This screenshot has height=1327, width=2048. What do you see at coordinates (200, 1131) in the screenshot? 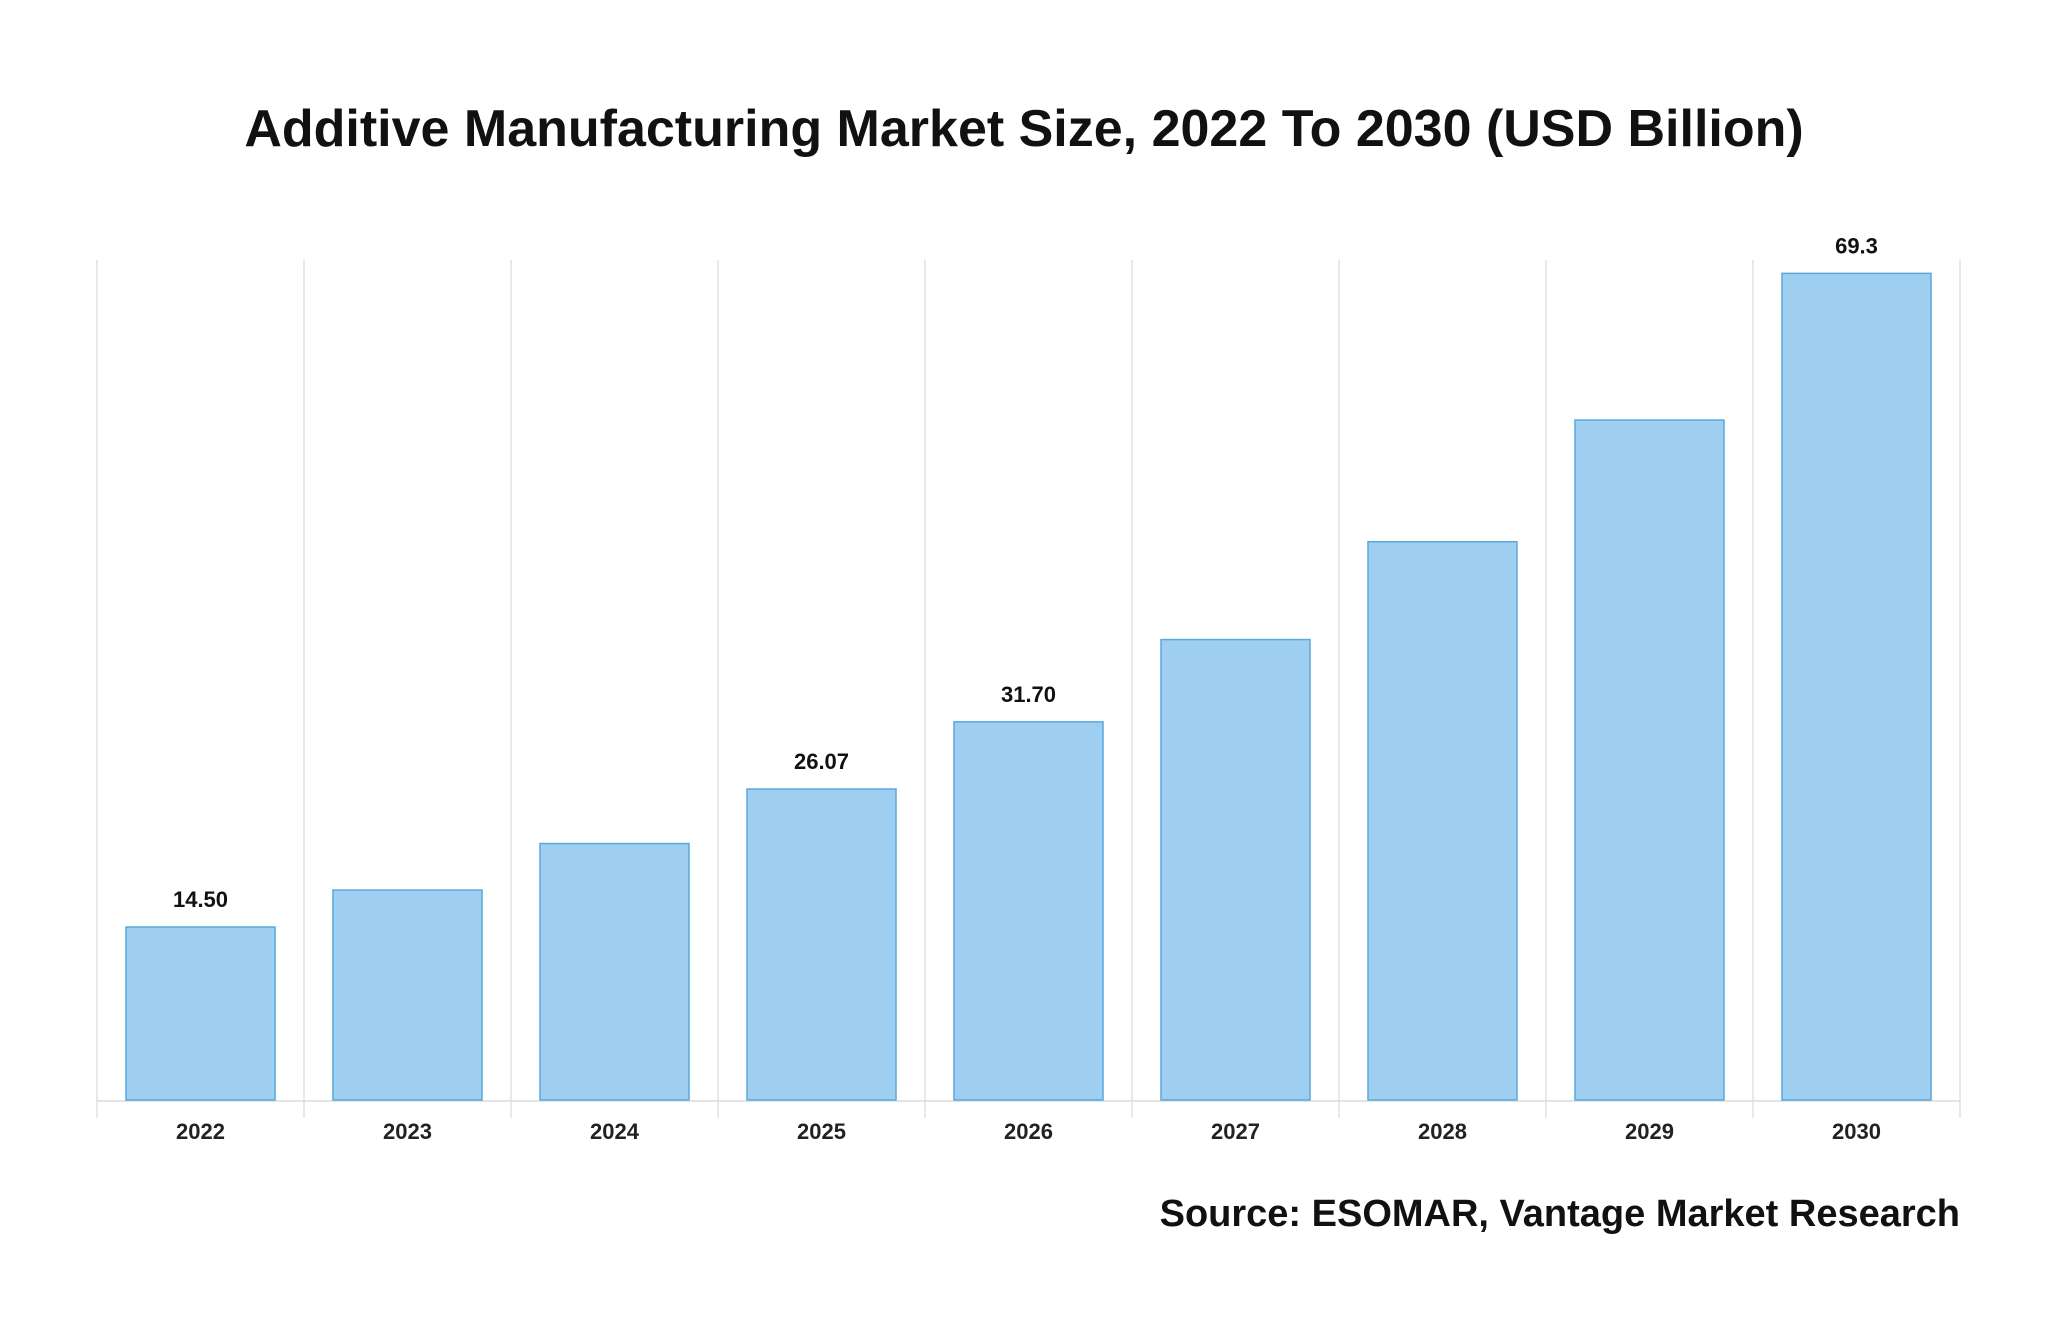
I see `tick-label-2022: 2022` at bounding box center [200, 1131].